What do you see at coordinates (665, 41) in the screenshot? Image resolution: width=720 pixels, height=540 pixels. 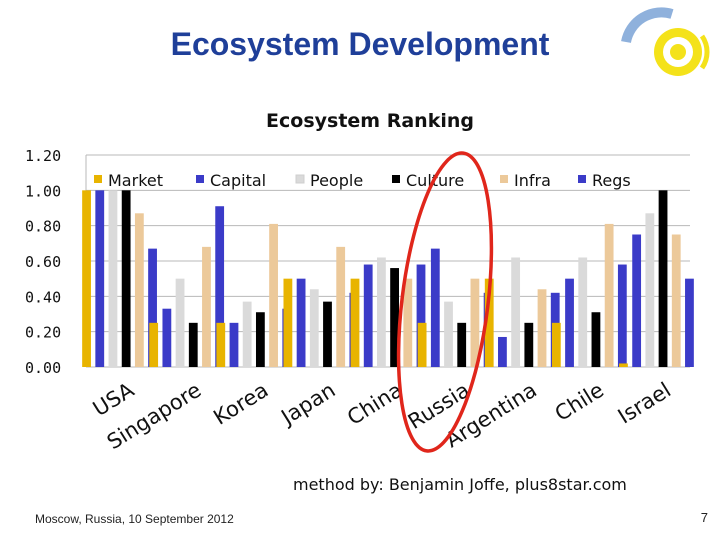 I see `logo-icon` at bounding box center [665, 41].